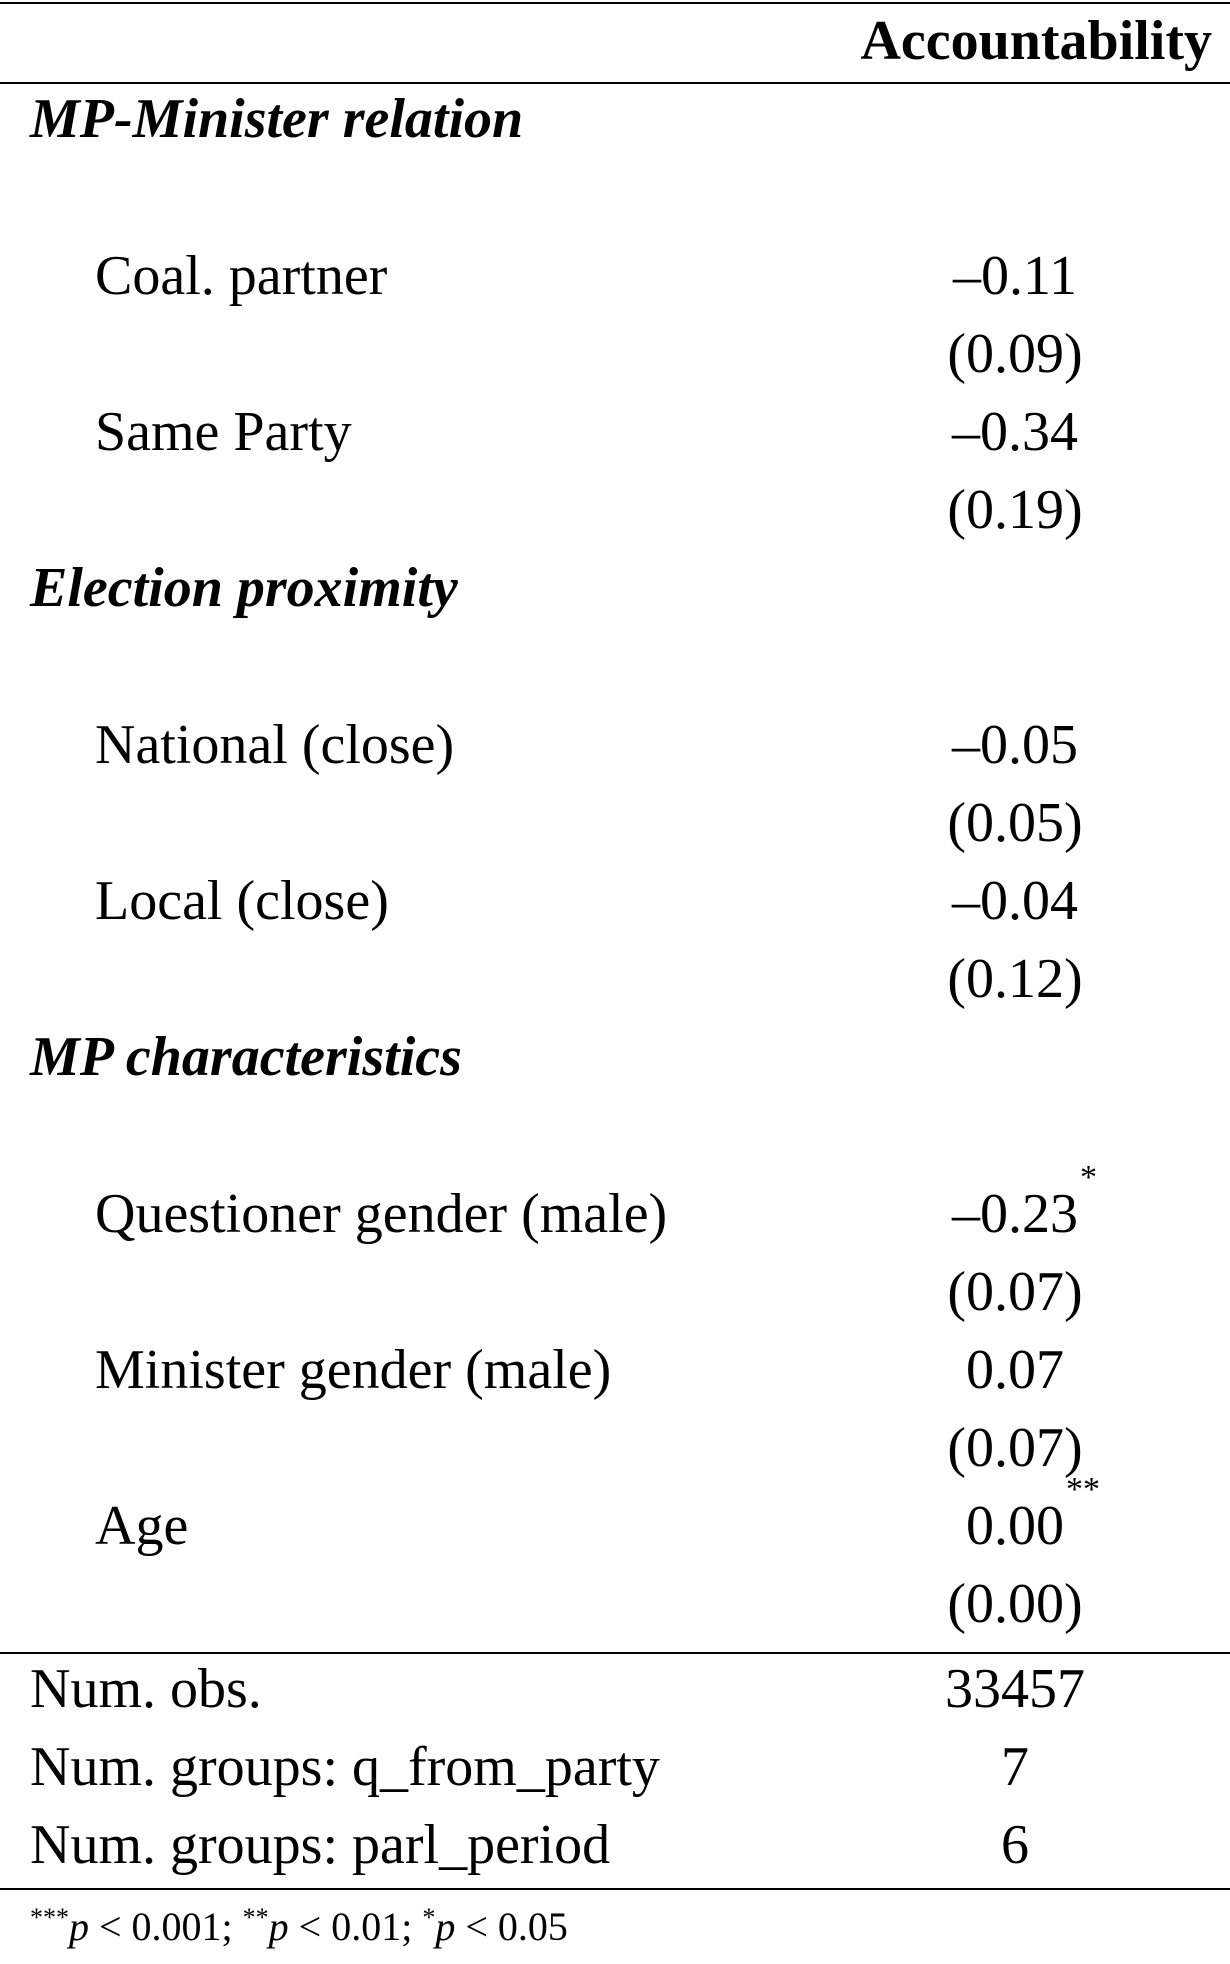 The image size is (1230, 1964). Describe the element at coordinates (246, 1057) in the screenshot. I see `section-title: MP characteristics` at that location.